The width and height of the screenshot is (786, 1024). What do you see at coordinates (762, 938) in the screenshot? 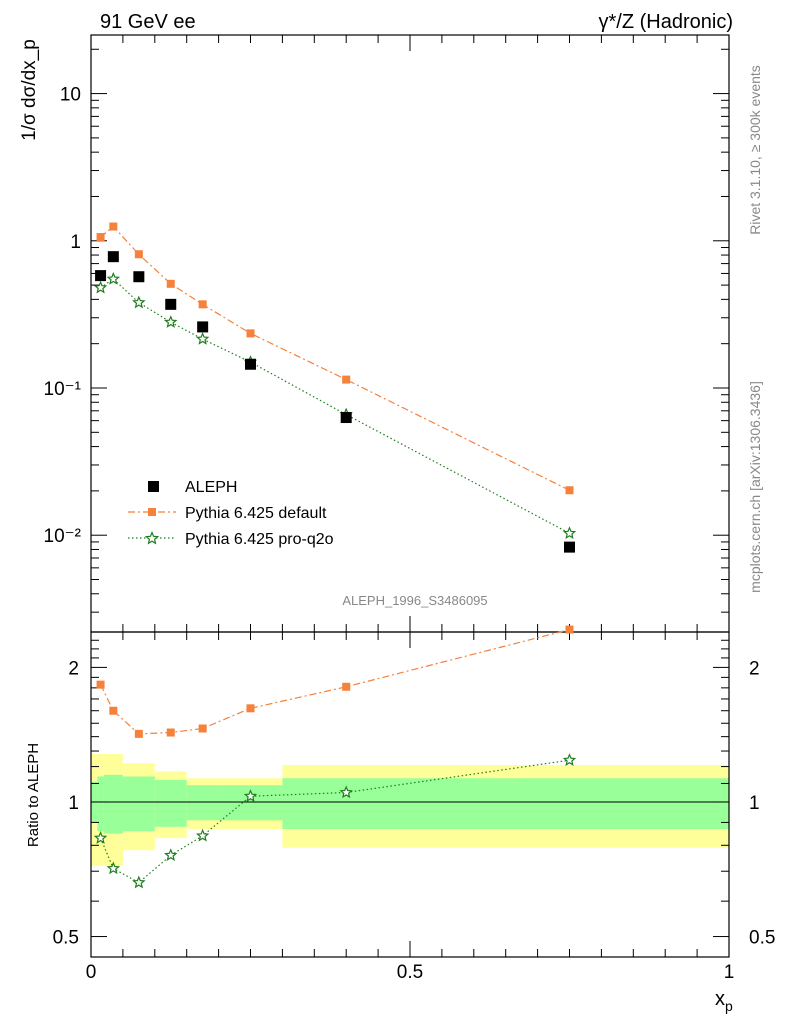
I see `ratio-y-tick-label-right: 0.5` at bounding box center [762, 938].